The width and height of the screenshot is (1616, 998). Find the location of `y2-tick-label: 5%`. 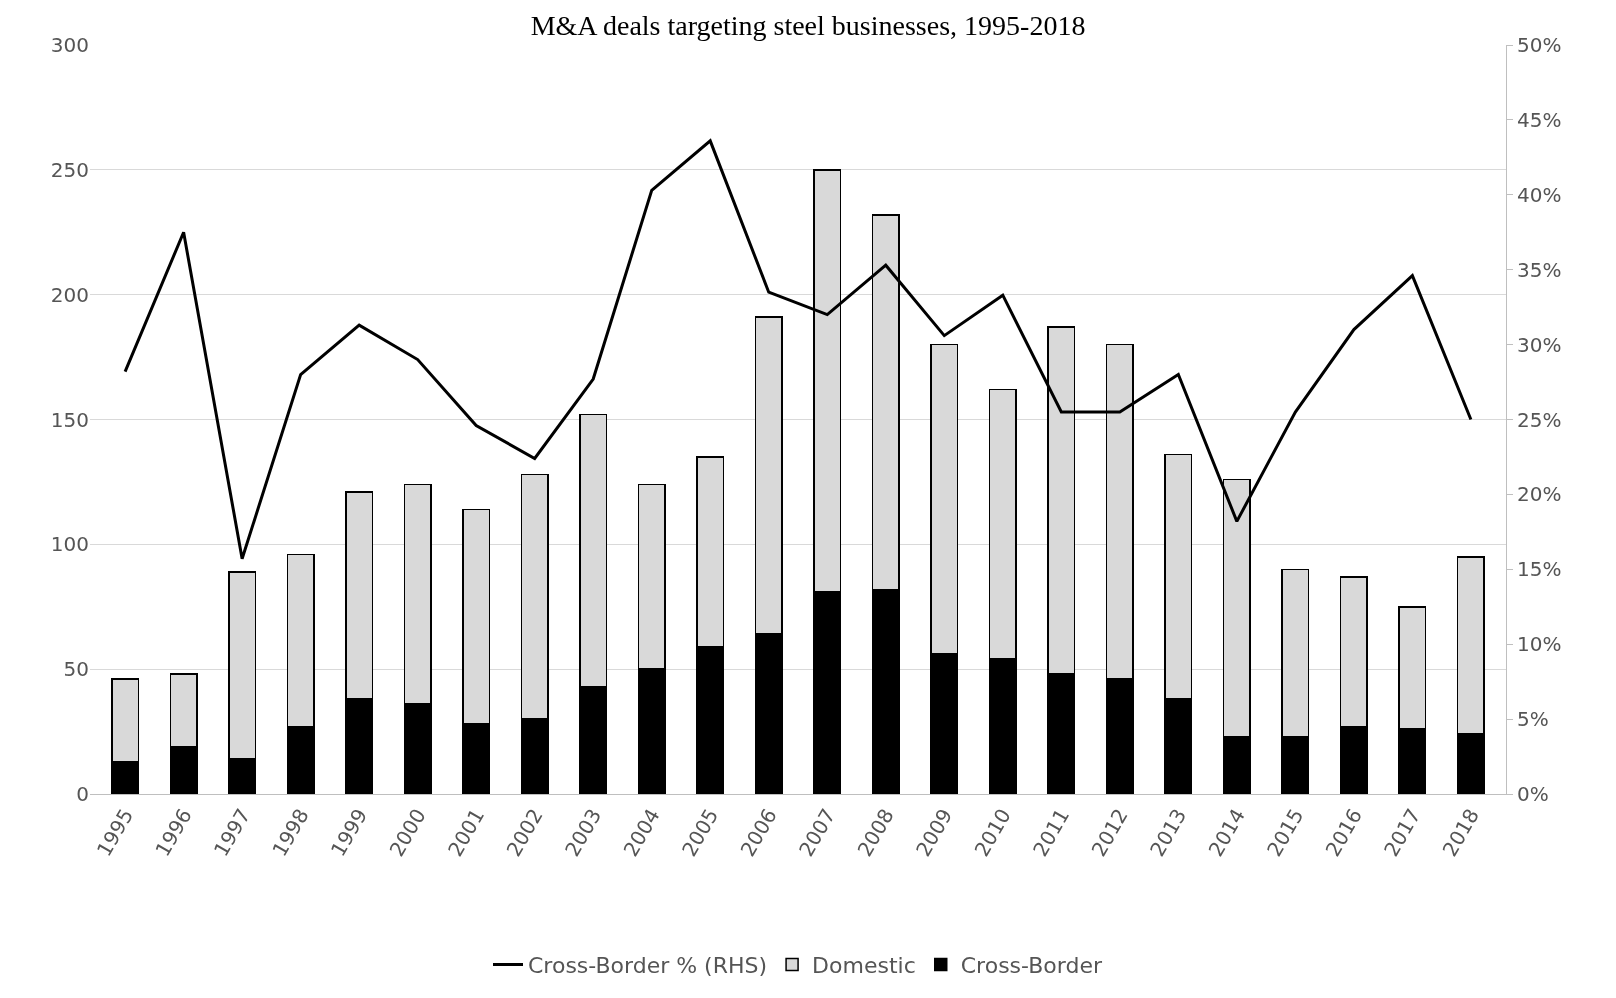

y2-tick-label: 5% is located at coordinates (1533, 719).